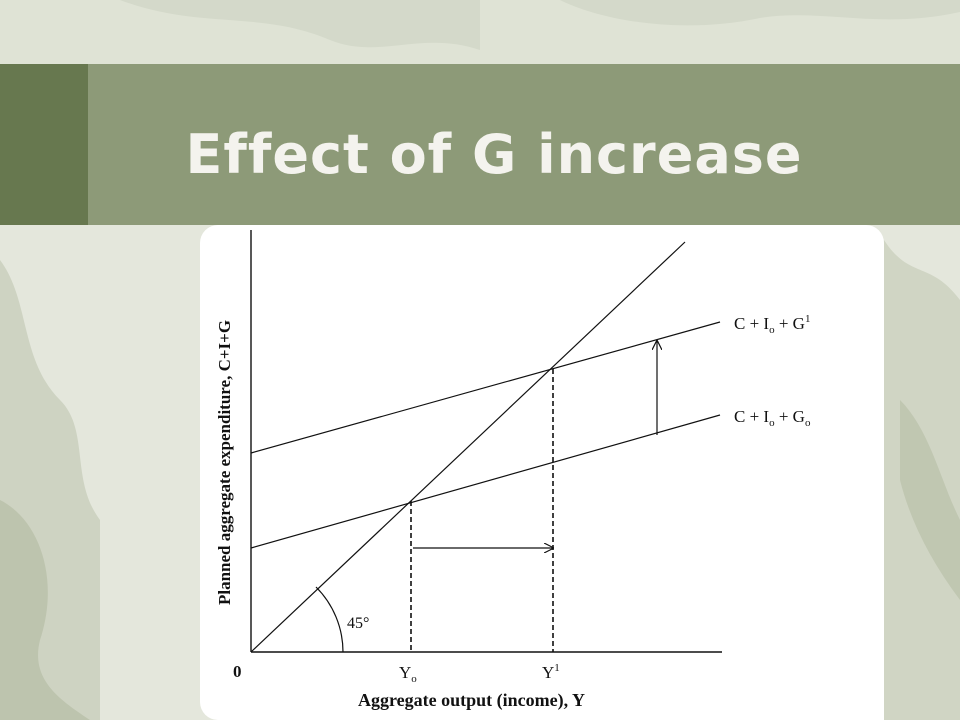 This screenshot has width=960, height=720. I want to click on slide-title: Effect of G increase, so click(524, 155).